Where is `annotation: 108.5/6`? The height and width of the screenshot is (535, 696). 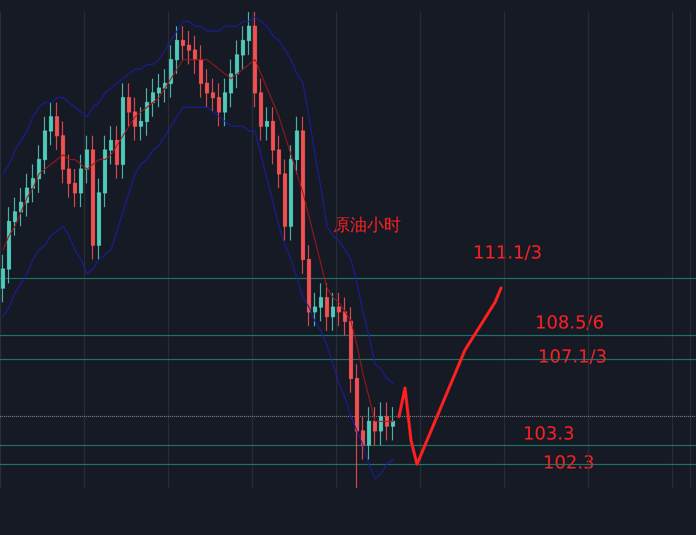
annotation: 108.5/6 is located at coordinates (569, 323).